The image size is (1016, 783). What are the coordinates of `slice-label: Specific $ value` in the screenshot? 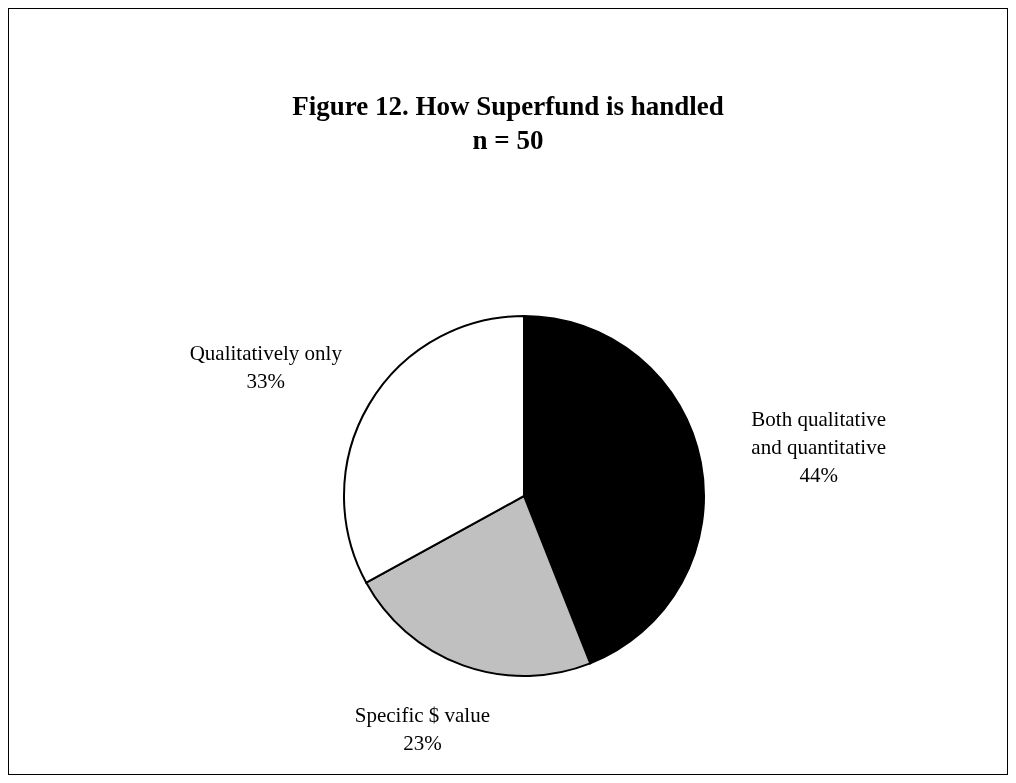 It's located at (422, 715).